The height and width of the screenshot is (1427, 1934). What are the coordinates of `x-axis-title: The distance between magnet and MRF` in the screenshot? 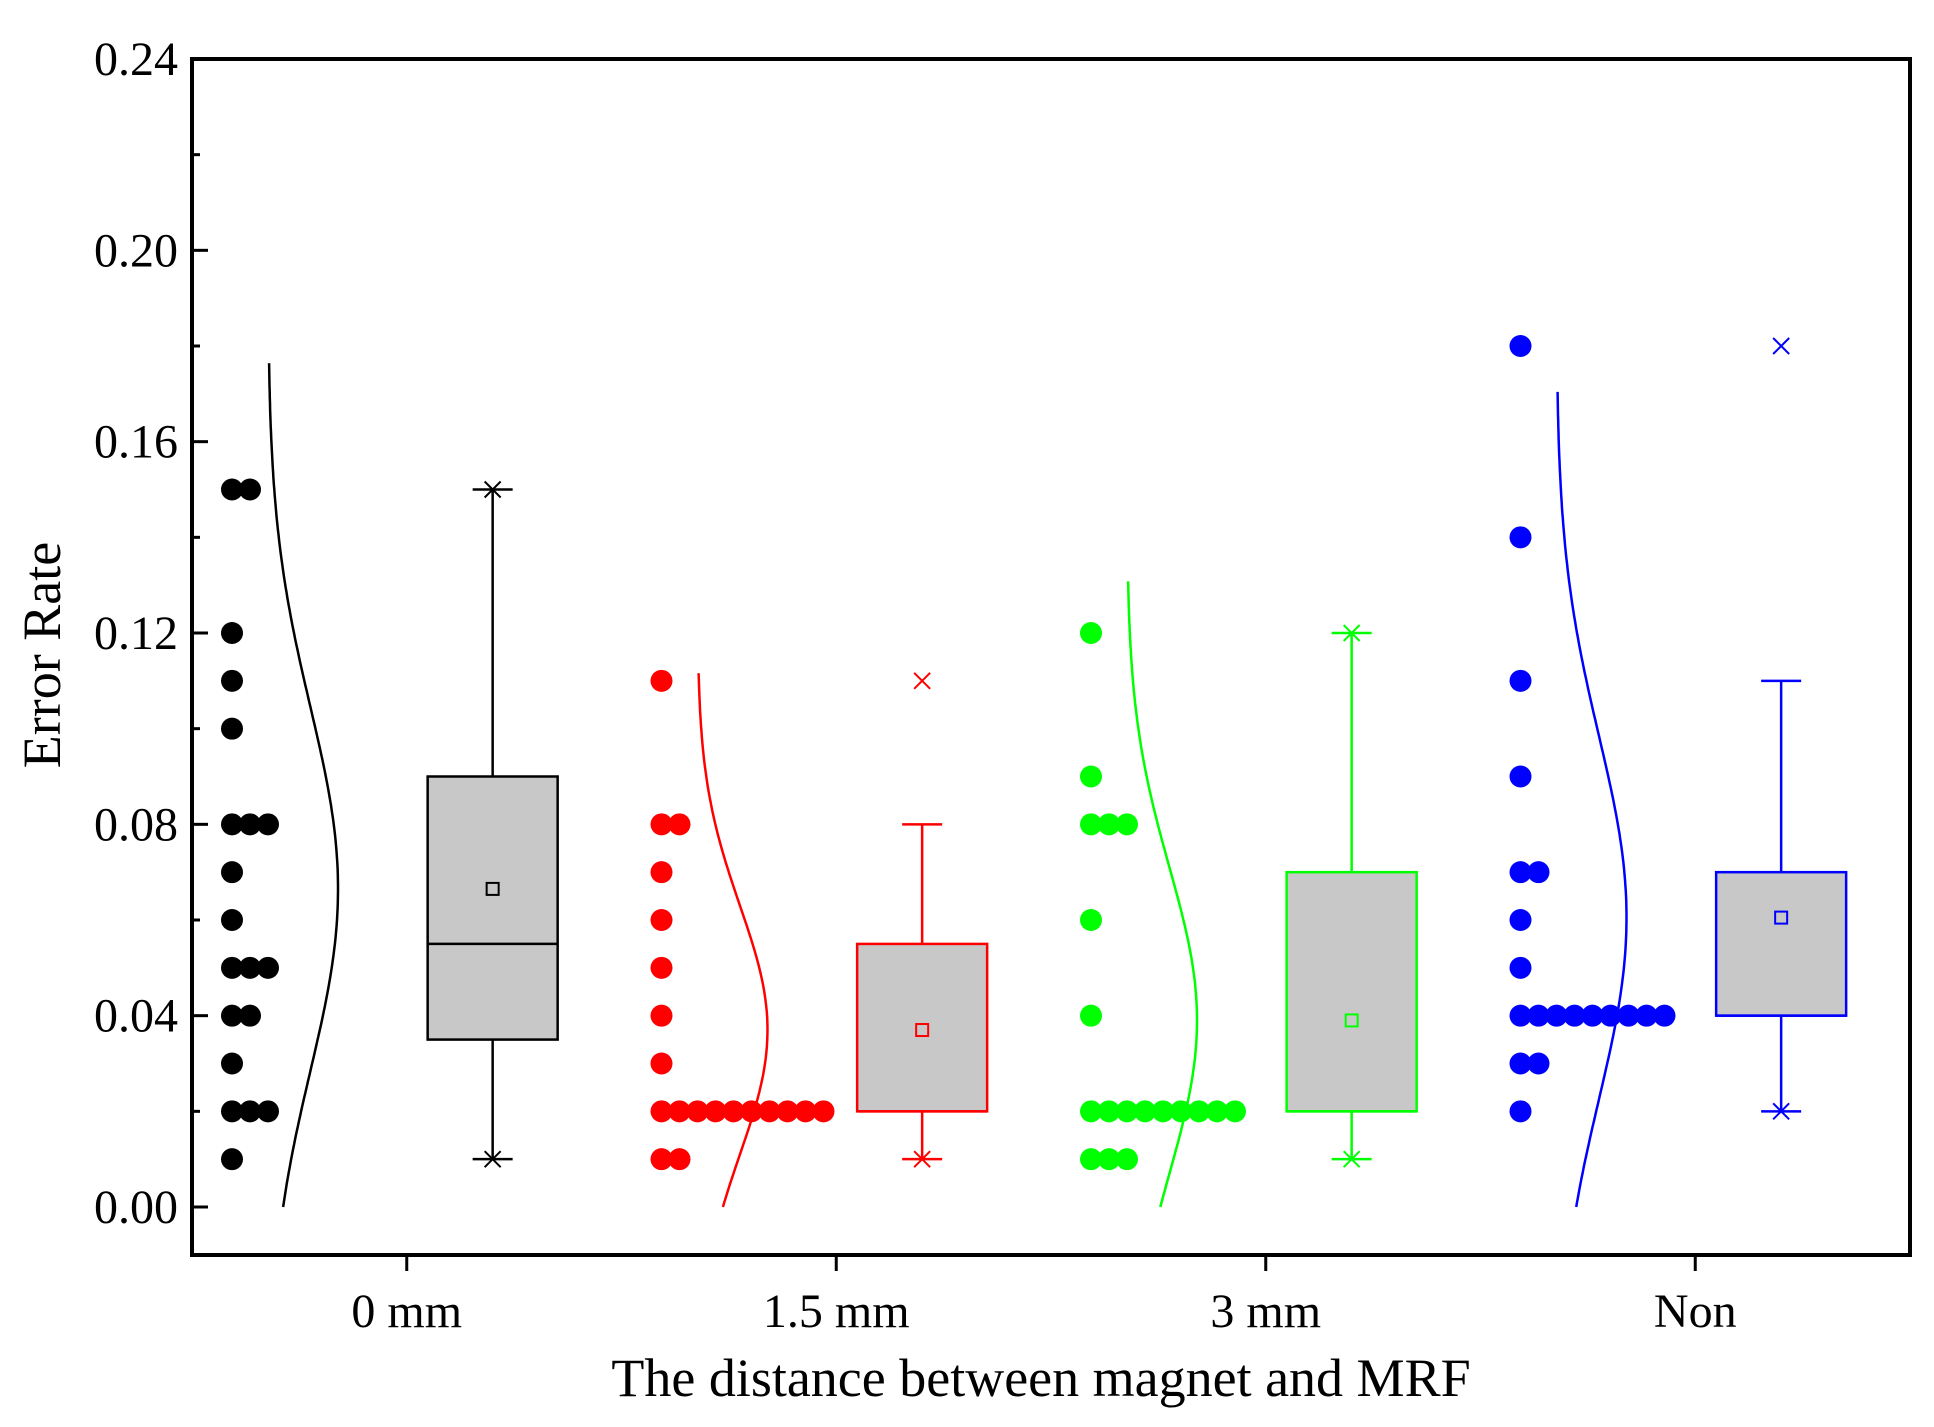 It's located at (1040, 1378).